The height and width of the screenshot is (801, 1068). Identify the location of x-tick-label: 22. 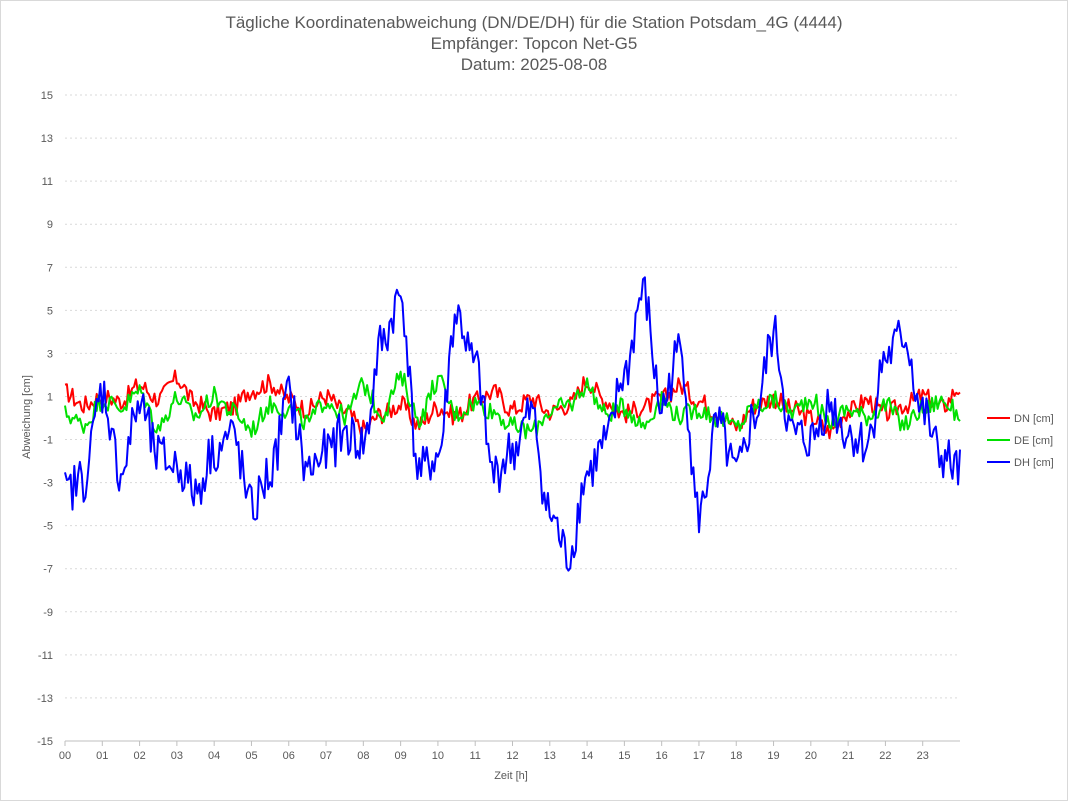
(885, 756).